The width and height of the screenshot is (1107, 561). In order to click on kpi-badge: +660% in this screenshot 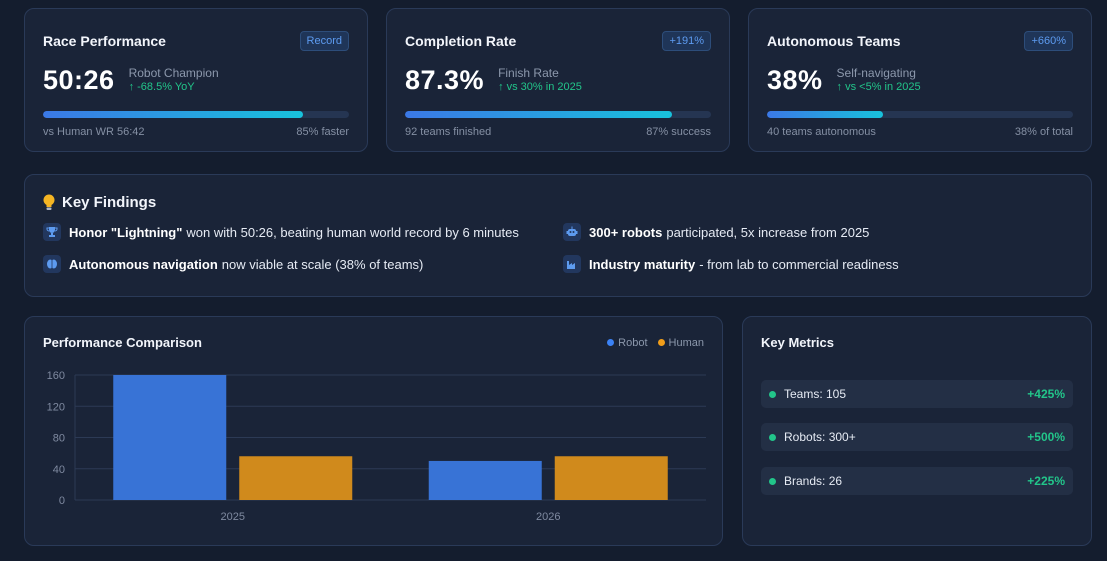, I will do `click(1048, 41)`.